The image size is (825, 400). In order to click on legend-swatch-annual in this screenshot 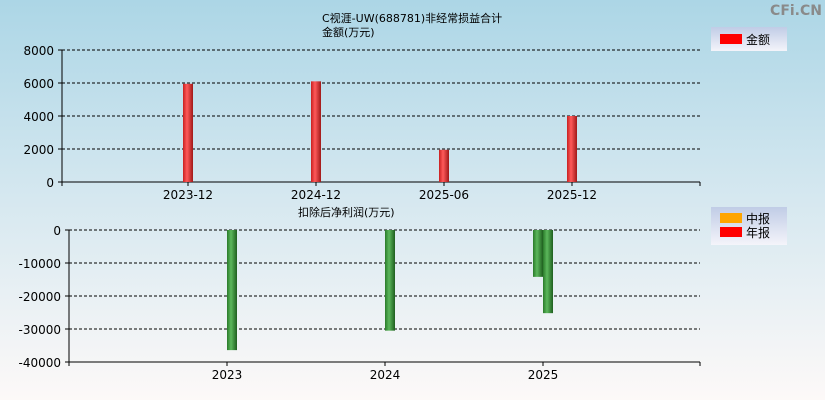, I will do `click(731, 232)`.